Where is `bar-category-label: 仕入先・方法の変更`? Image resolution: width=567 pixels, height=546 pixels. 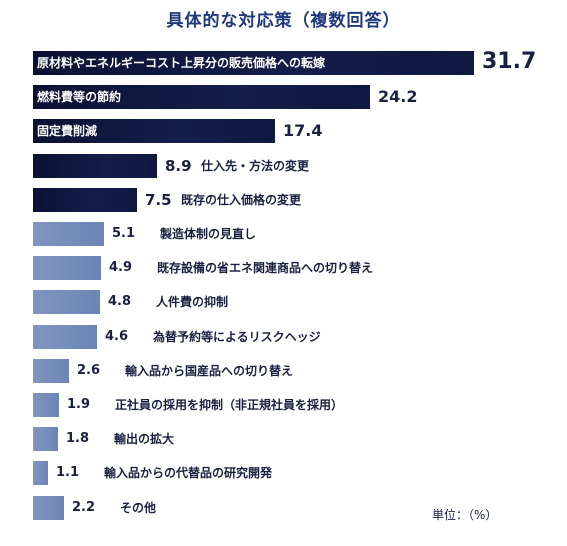
bar-category-label: 仕入先・方法の変更 is located at coordinates (255, 166).